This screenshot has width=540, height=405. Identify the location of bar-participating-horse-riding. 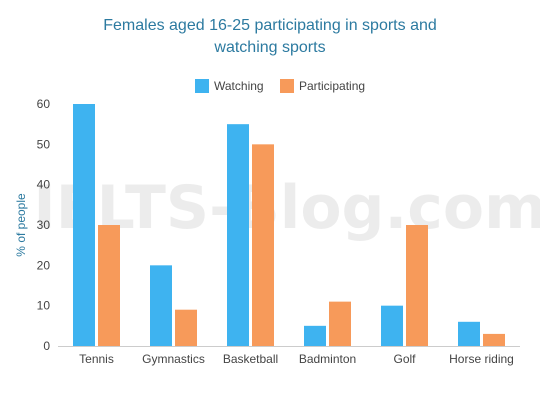
(494, 339).